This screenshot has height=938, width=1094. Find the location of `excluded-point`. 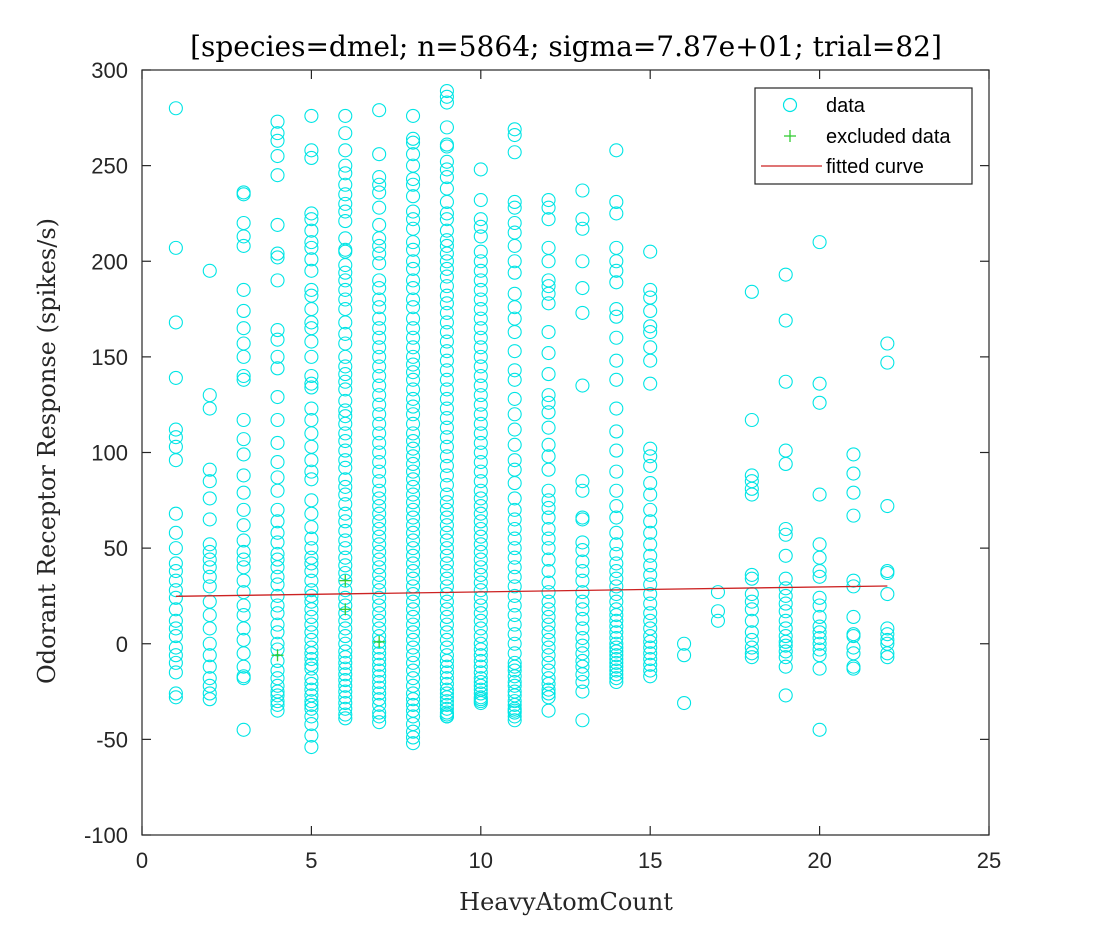

excluded-point is located at coordinates (345, 580).